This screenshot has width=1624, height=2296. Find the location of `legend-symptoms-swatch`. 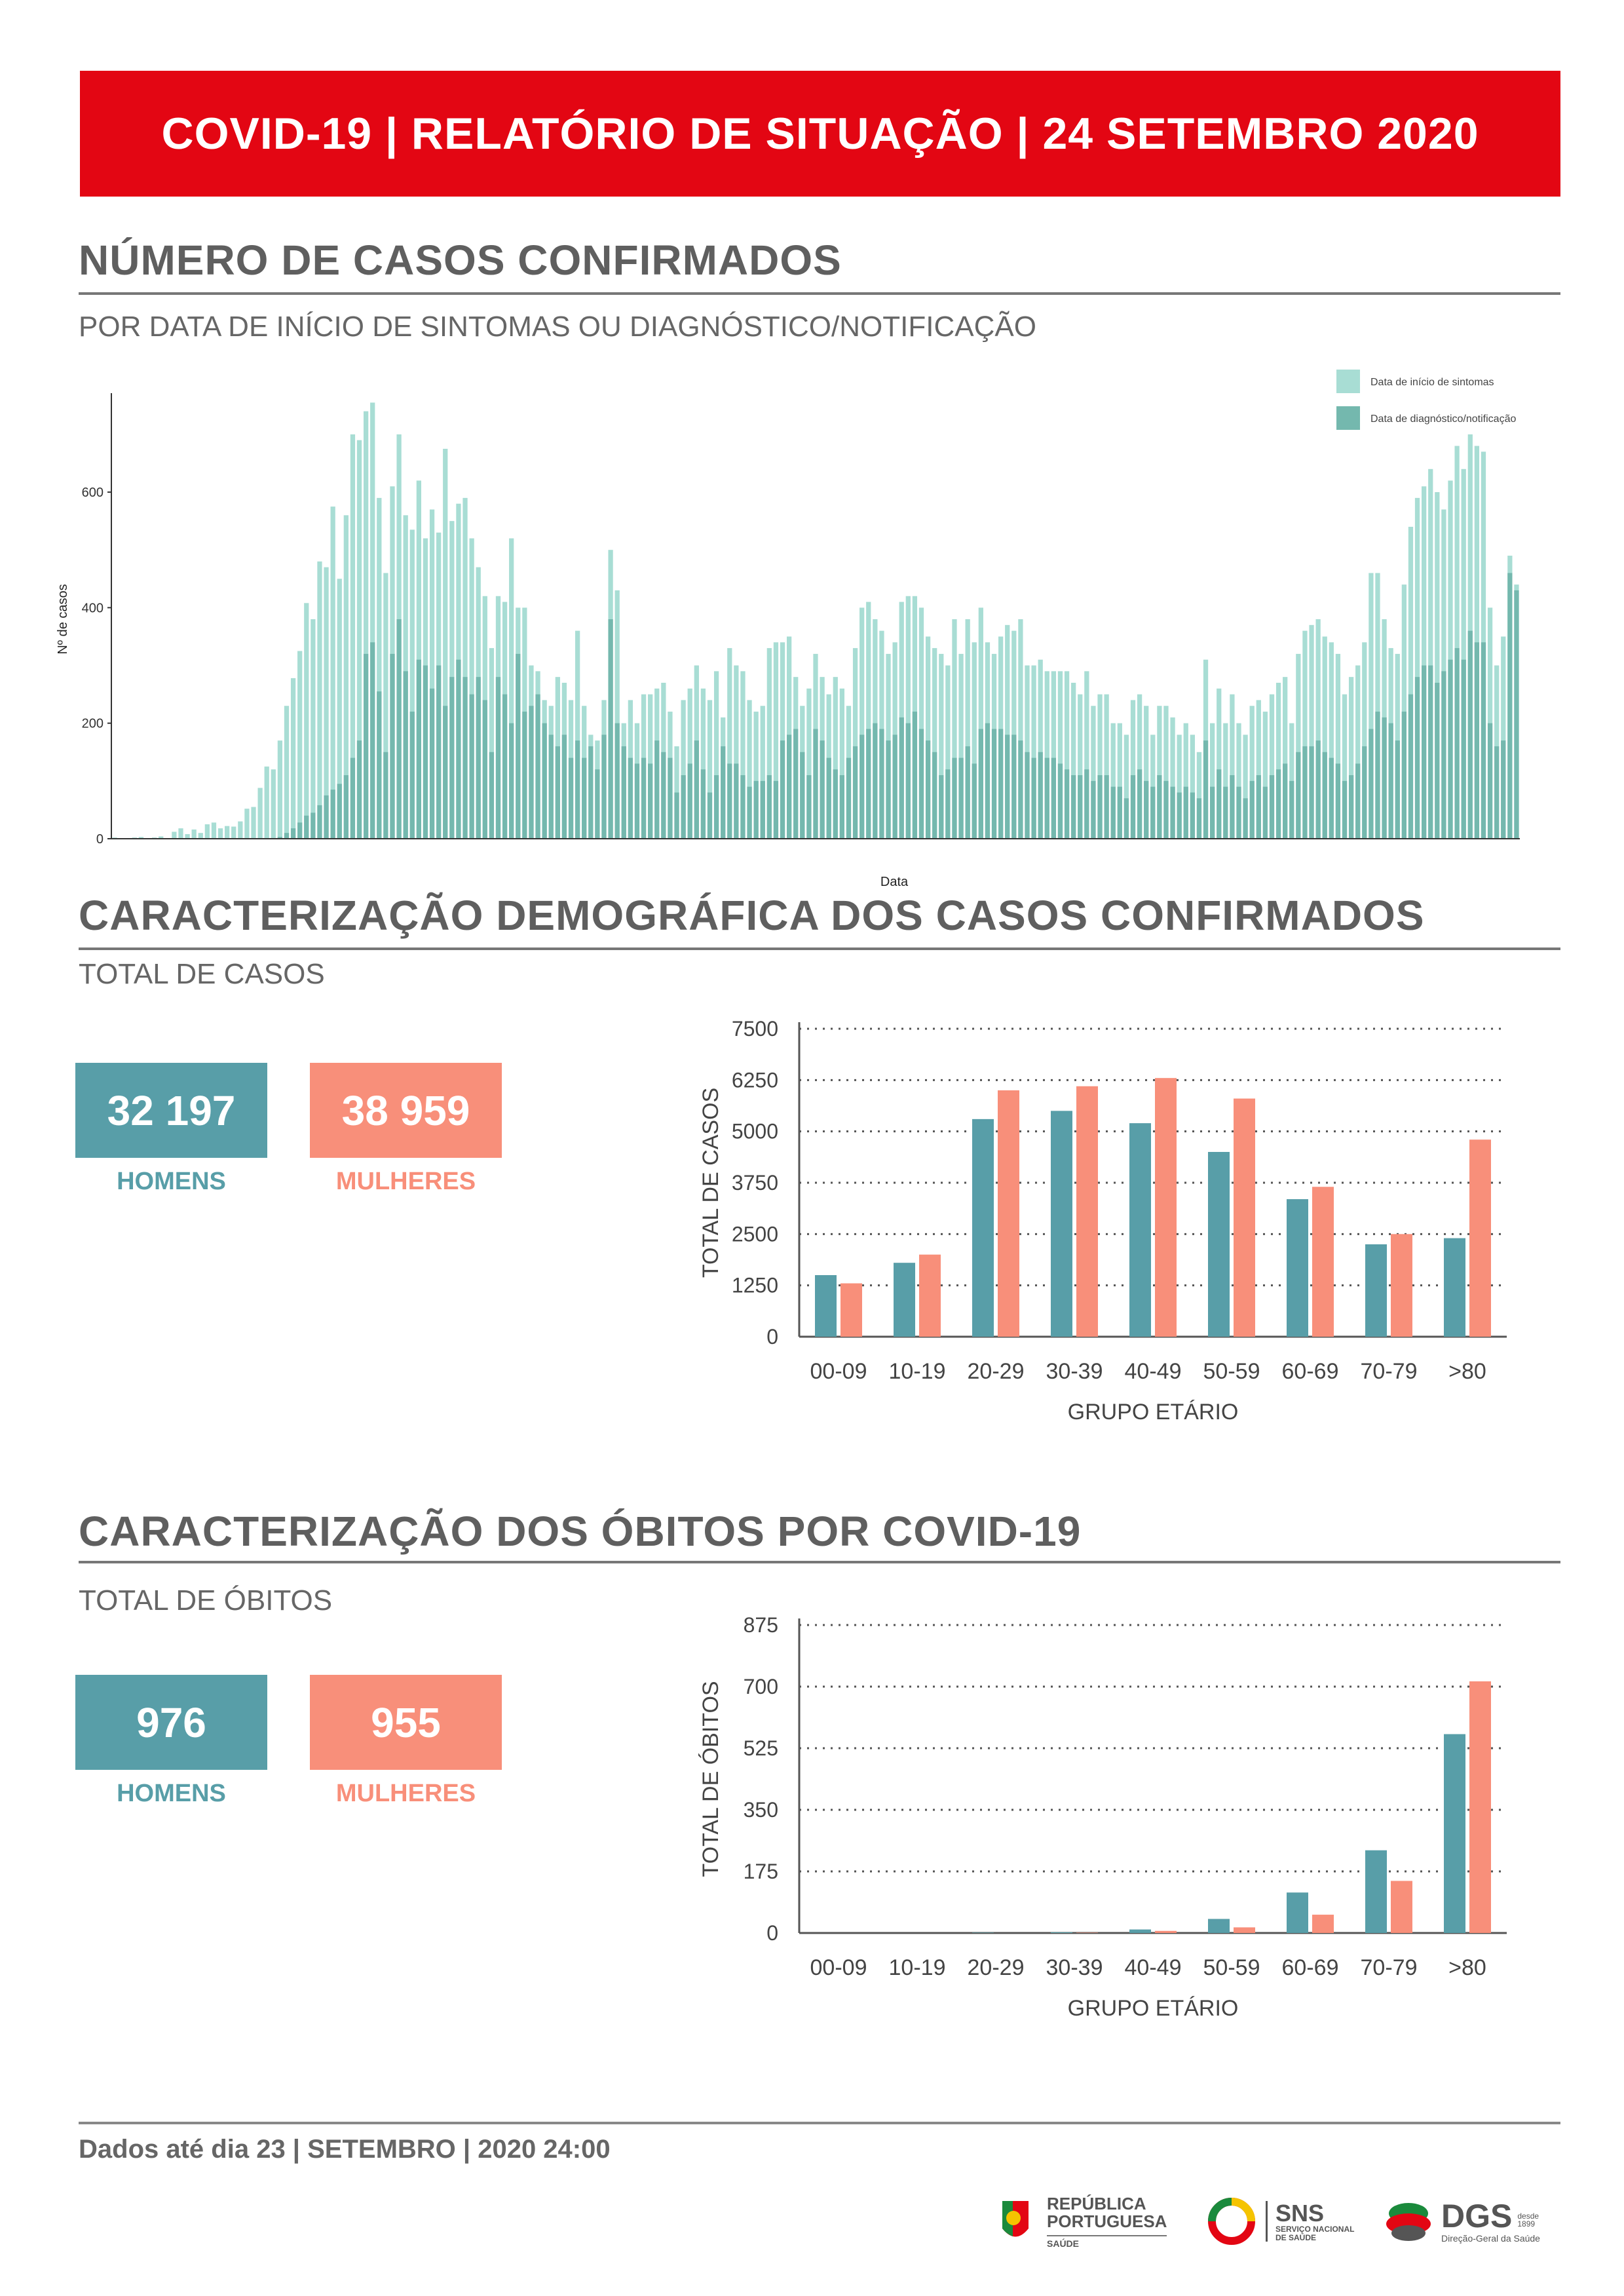

legend-symptoms-swatch is located at coordinates (1348, 381).